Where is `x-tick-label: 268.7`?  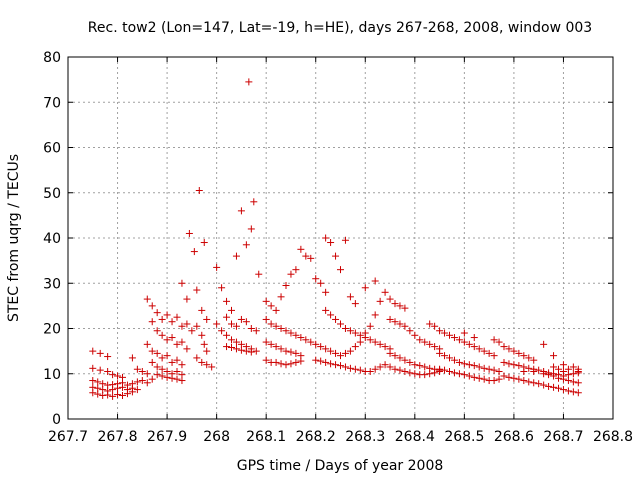 x-tick-label: 268.7 is located at coordinates (563, 437).